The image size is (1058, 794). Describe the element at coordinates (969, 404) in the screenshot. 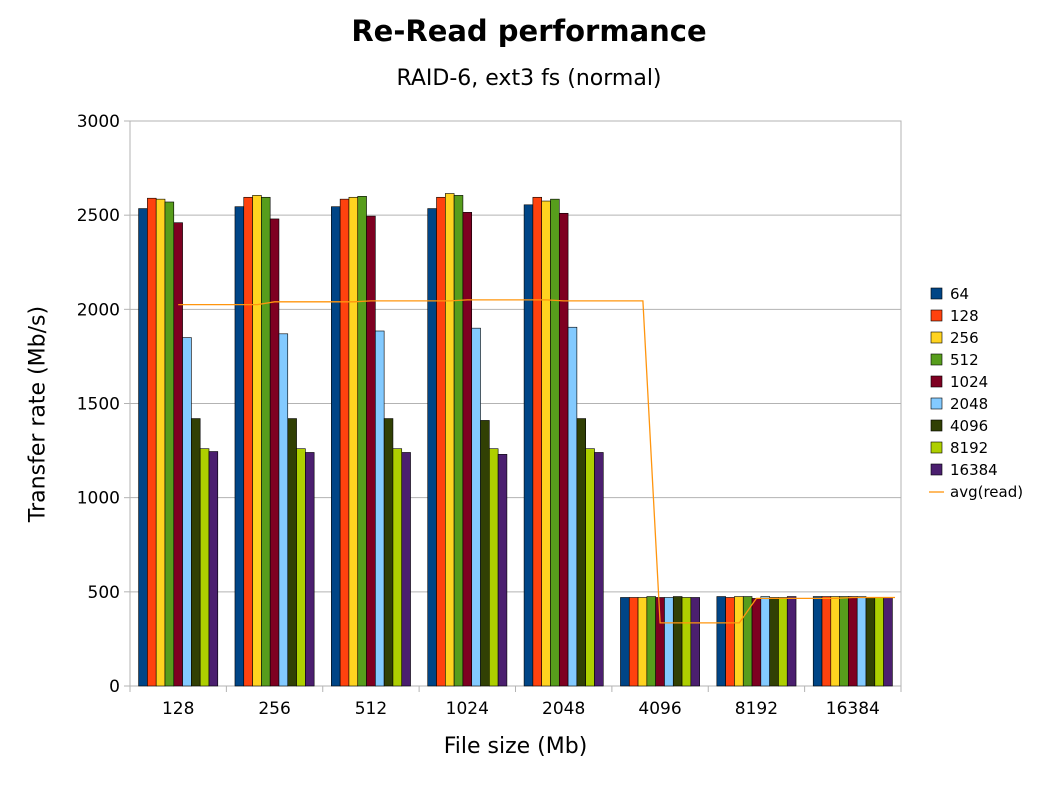

I see `legend-label: 2048` at that location.